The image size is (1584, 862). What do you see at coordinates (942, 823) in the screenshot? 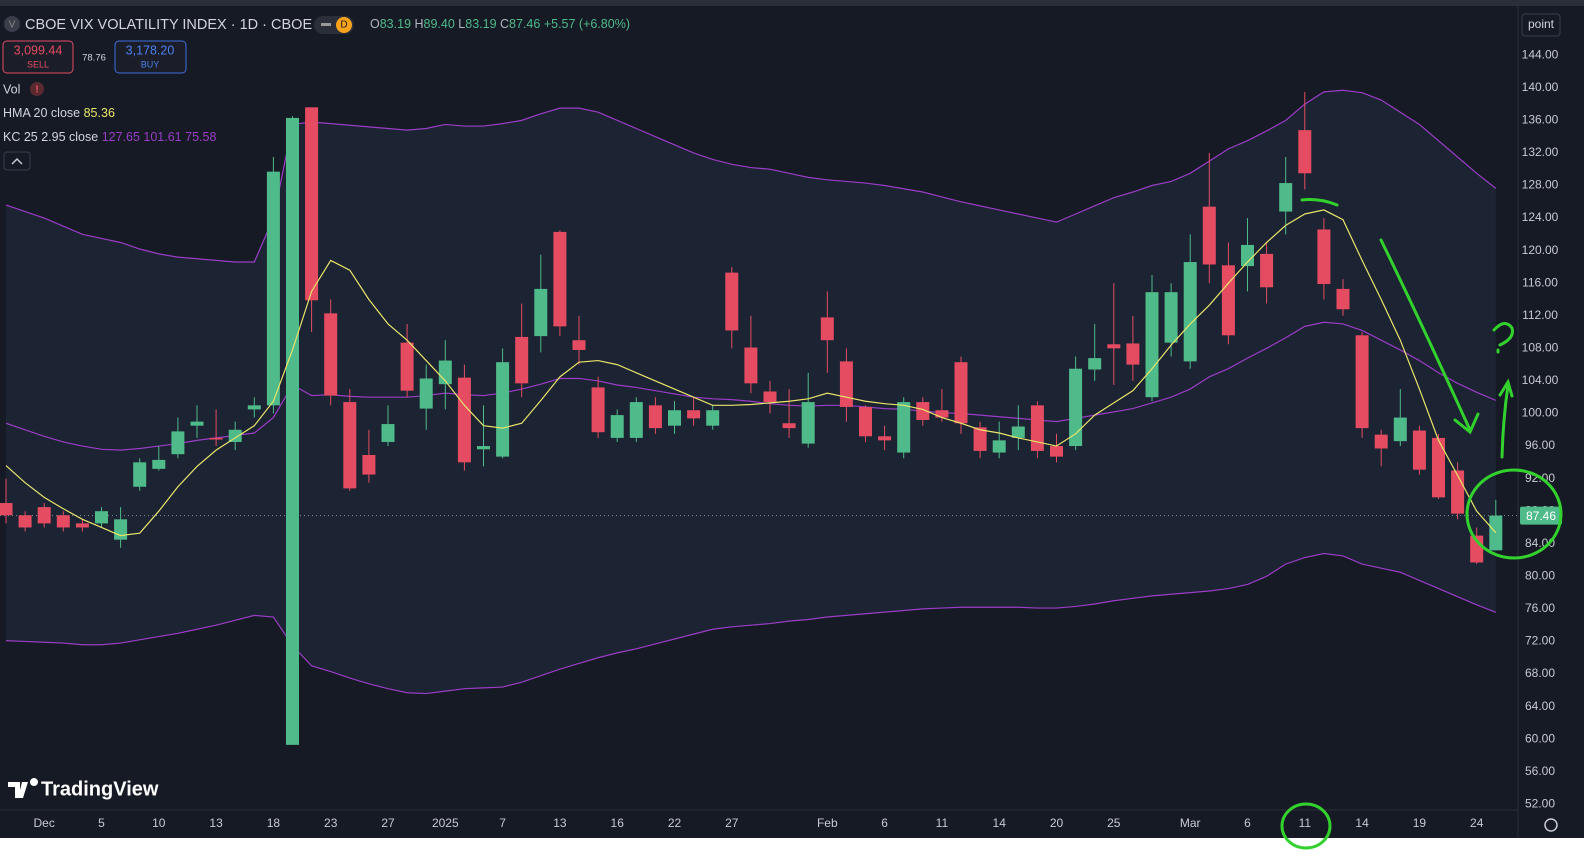
I see `x-tick-label: 11` at bounding box center [942, 823].